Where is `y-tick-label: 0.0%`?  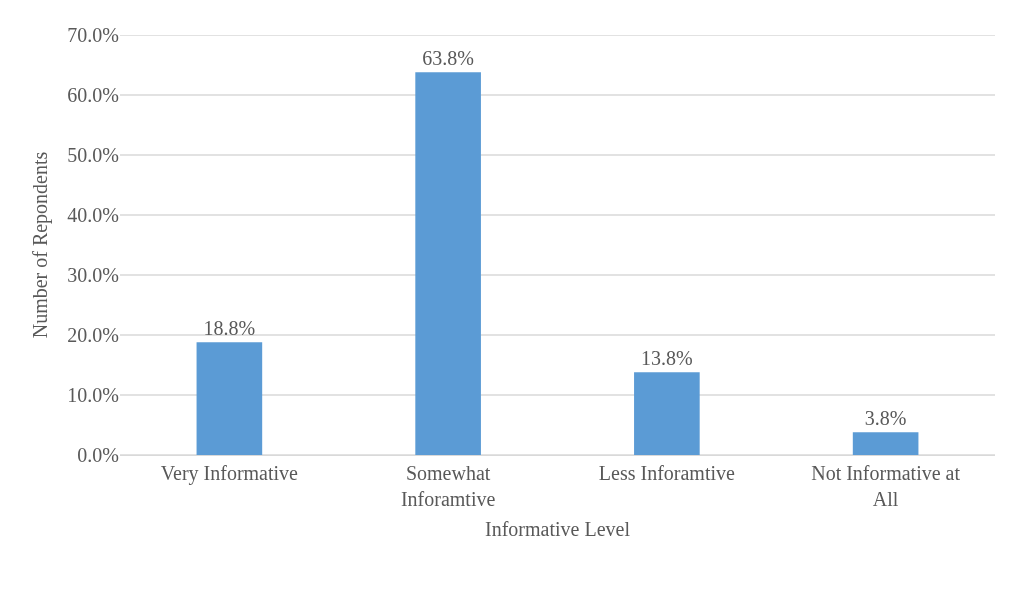
y-tick-label: 0.0% is located at coordinates (98, 455).